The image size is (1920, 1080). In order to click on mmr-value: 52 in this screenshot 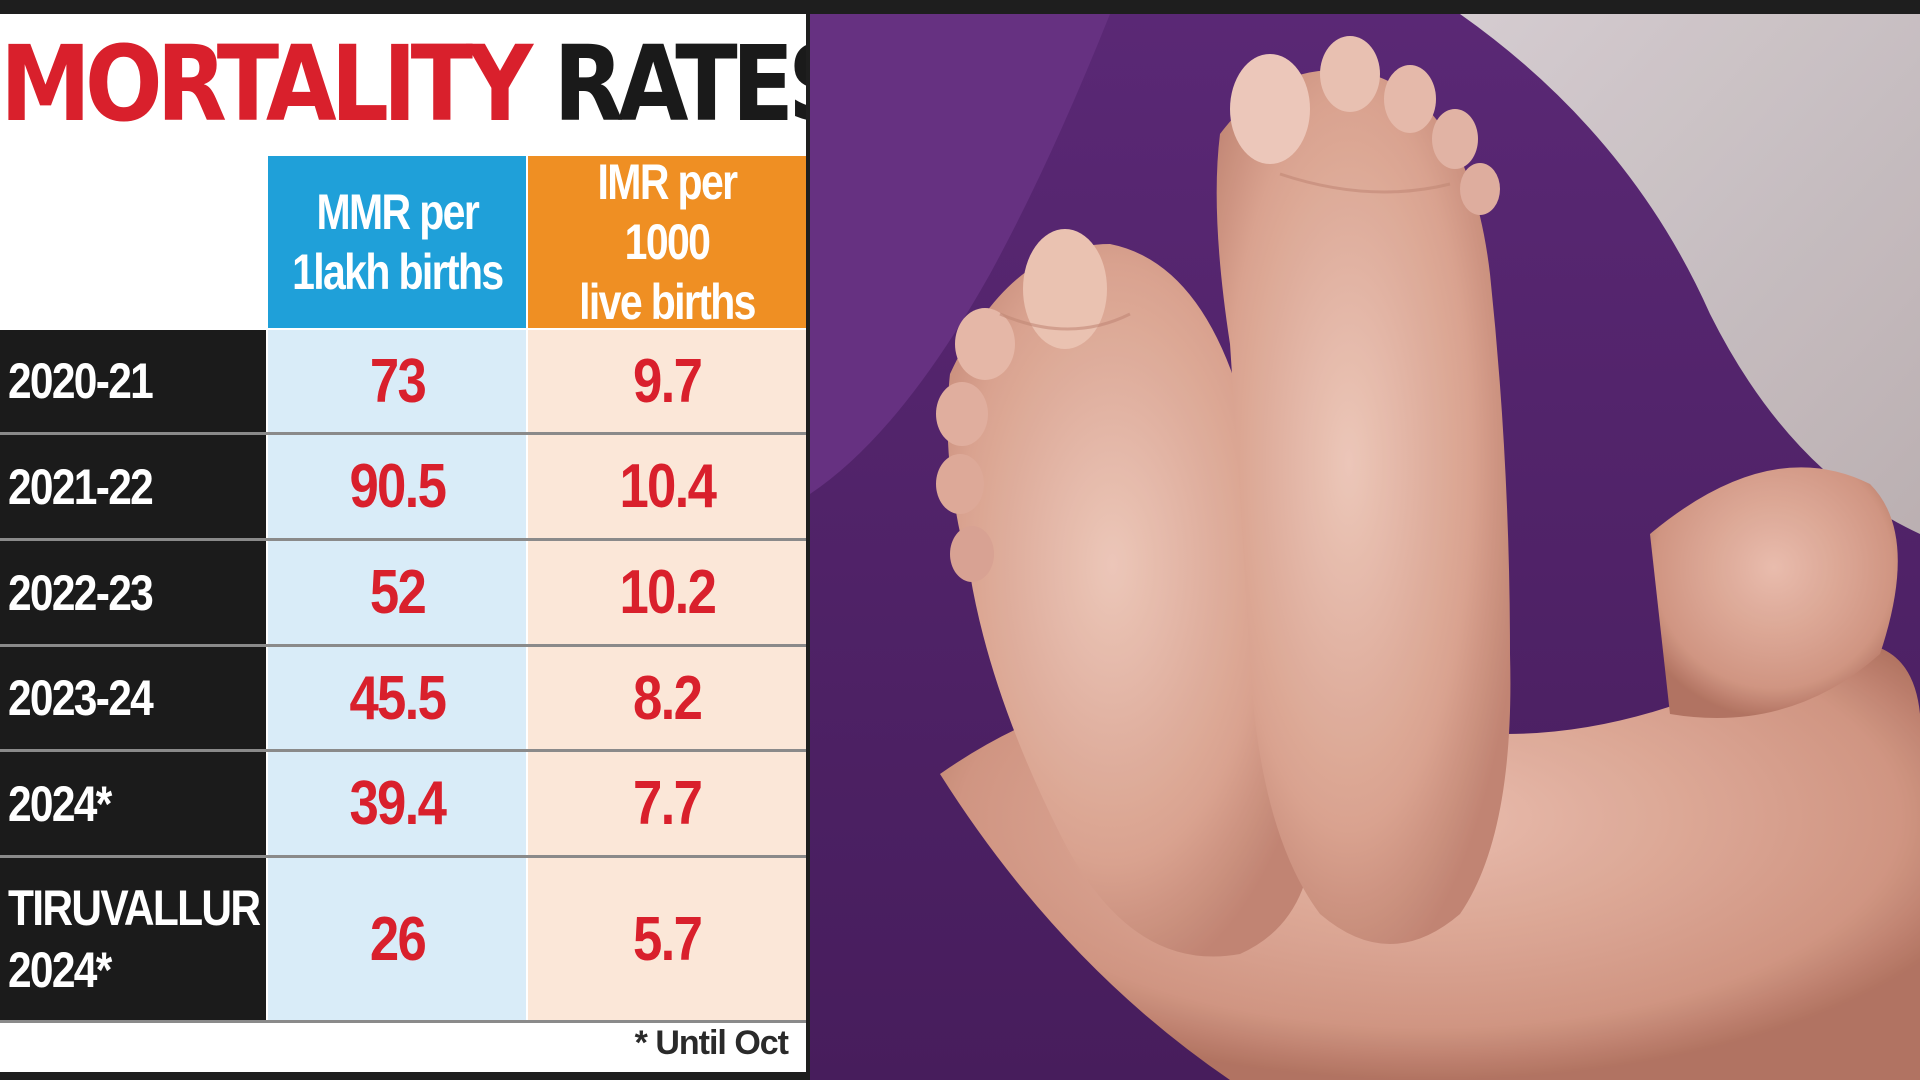, I will do `click(397, 592)`.